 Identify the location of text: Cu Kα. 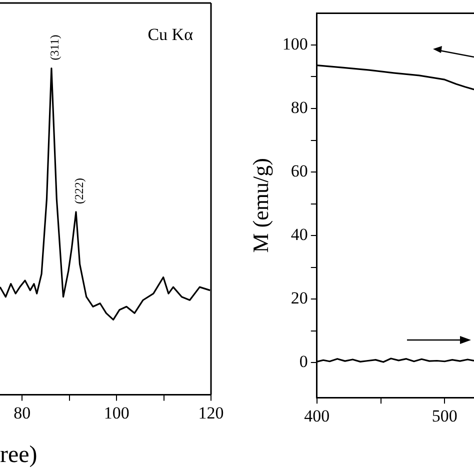
(171, 34).